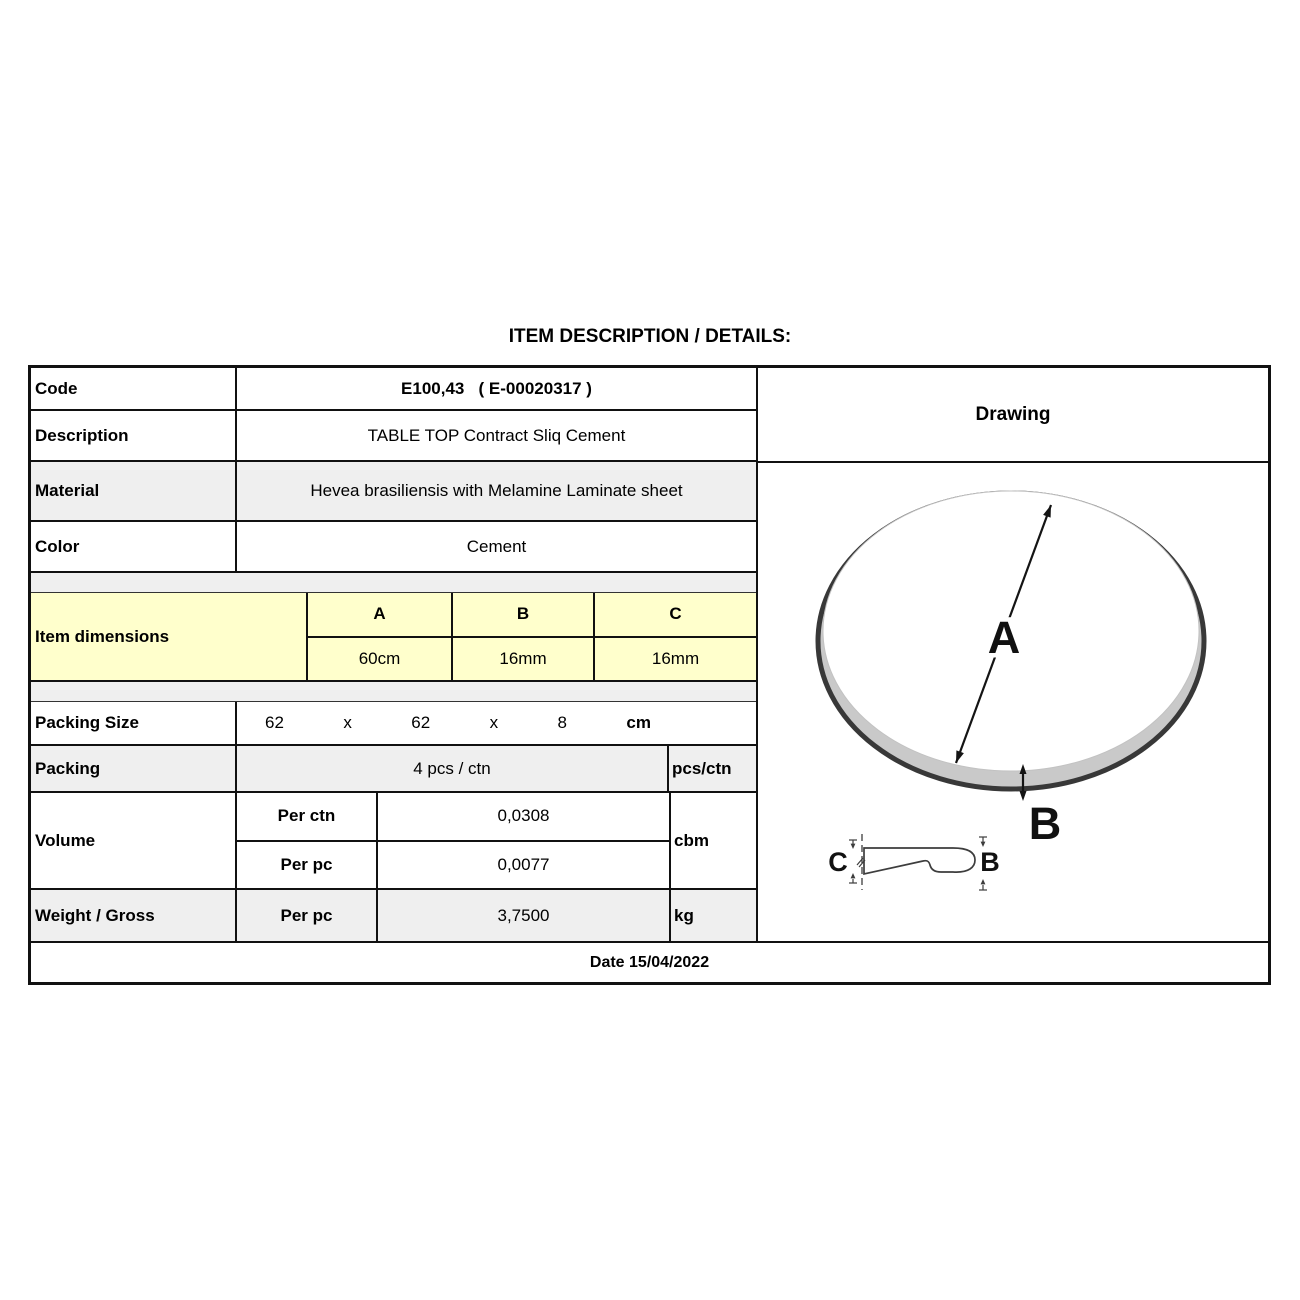 This screenshot has height=1300, width=1300. Describe the element at coordinates (1004, 637) in the screenshot. I see `diameter-label: A` at that location.